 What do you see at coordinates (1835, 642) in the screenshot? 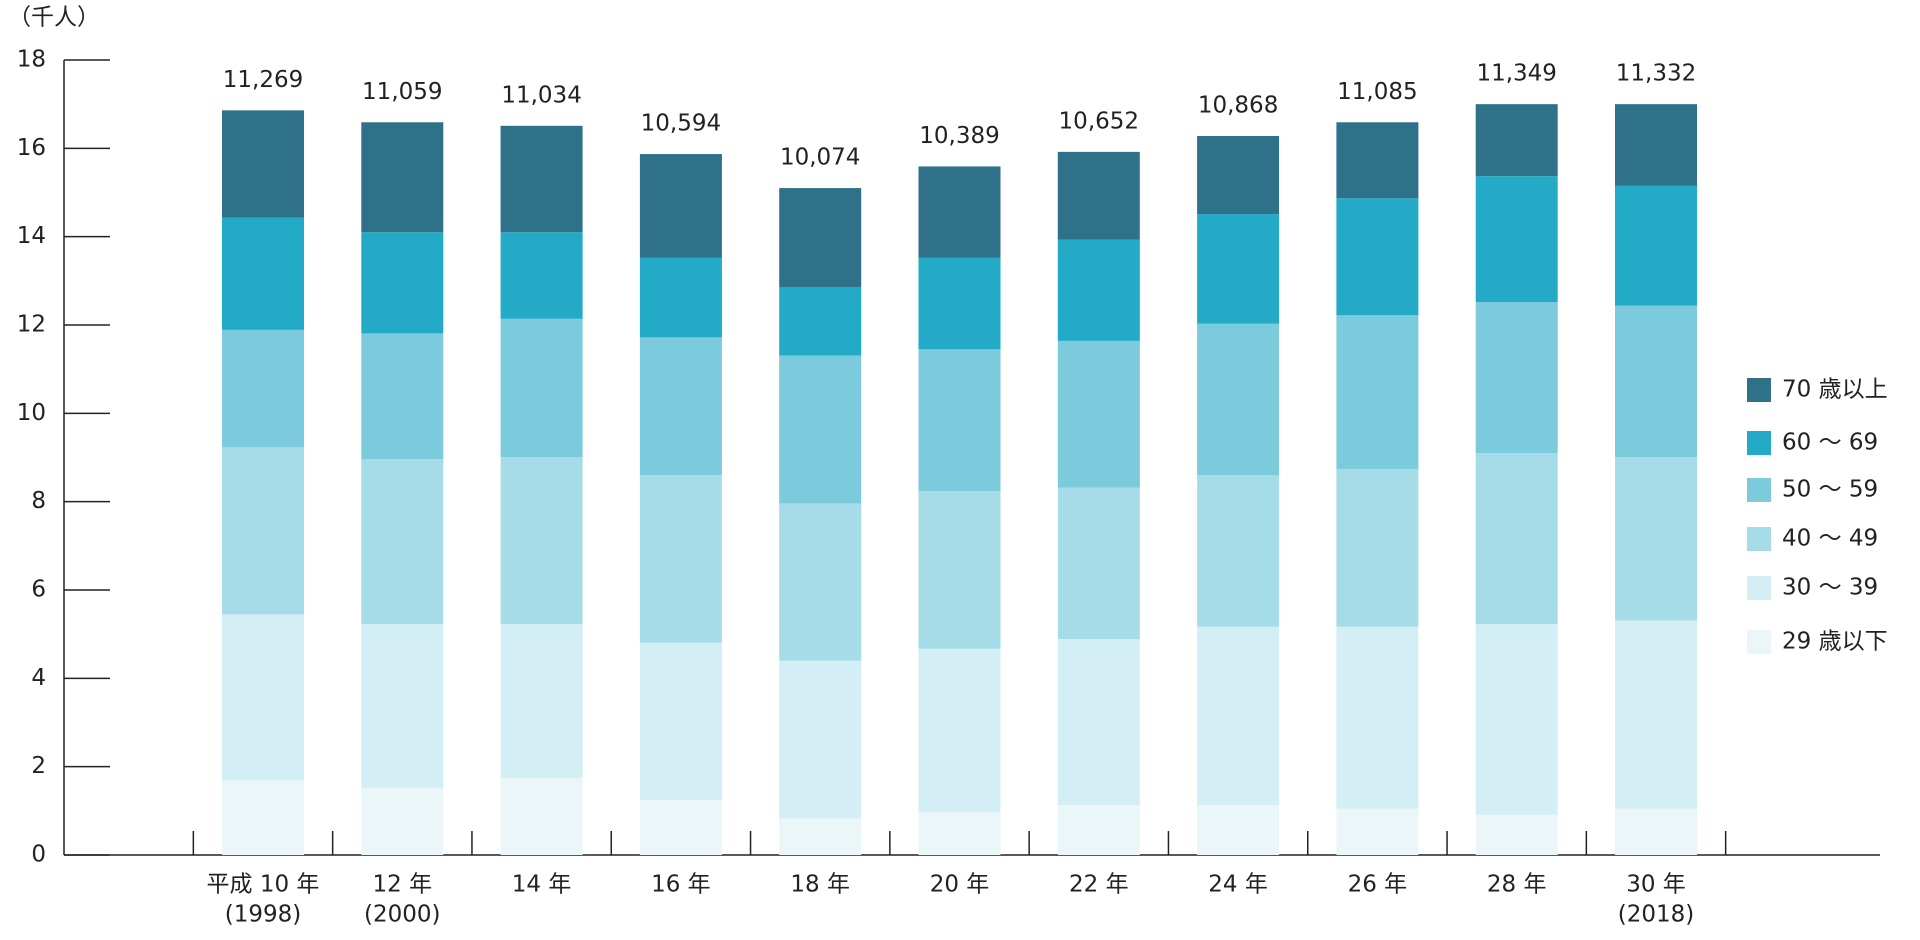
I see `legend-label: 29 歳以下` at bounding box center [1835, 642].